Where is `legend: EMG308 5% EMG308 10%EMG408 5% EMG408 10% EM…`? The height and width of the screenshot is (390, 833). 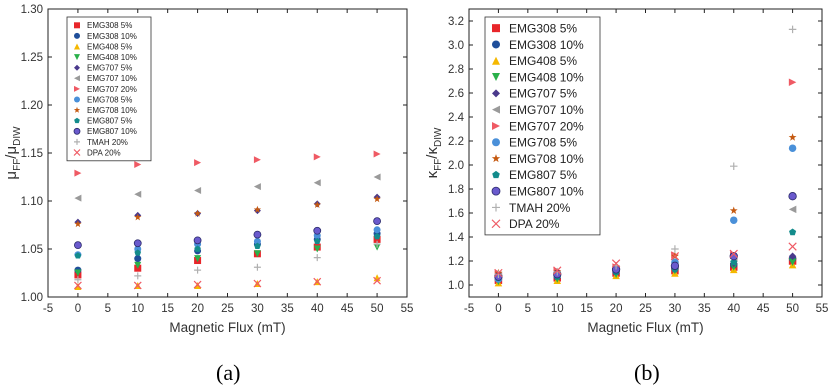 legend: EMG308 5% EMG308 10%EMG408 5% EMG408 10% EM… is located at coordinates (109, 89).